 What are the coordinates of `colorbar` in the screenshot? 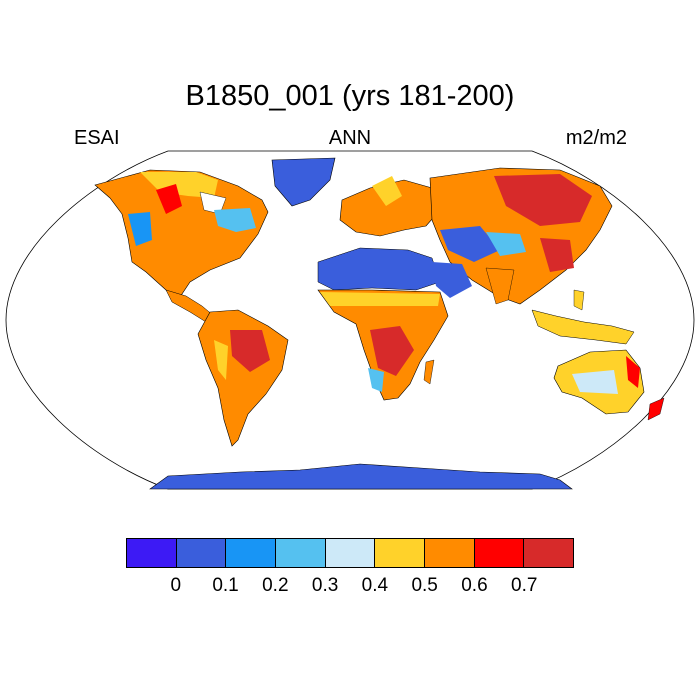 It's located at (350, 553).